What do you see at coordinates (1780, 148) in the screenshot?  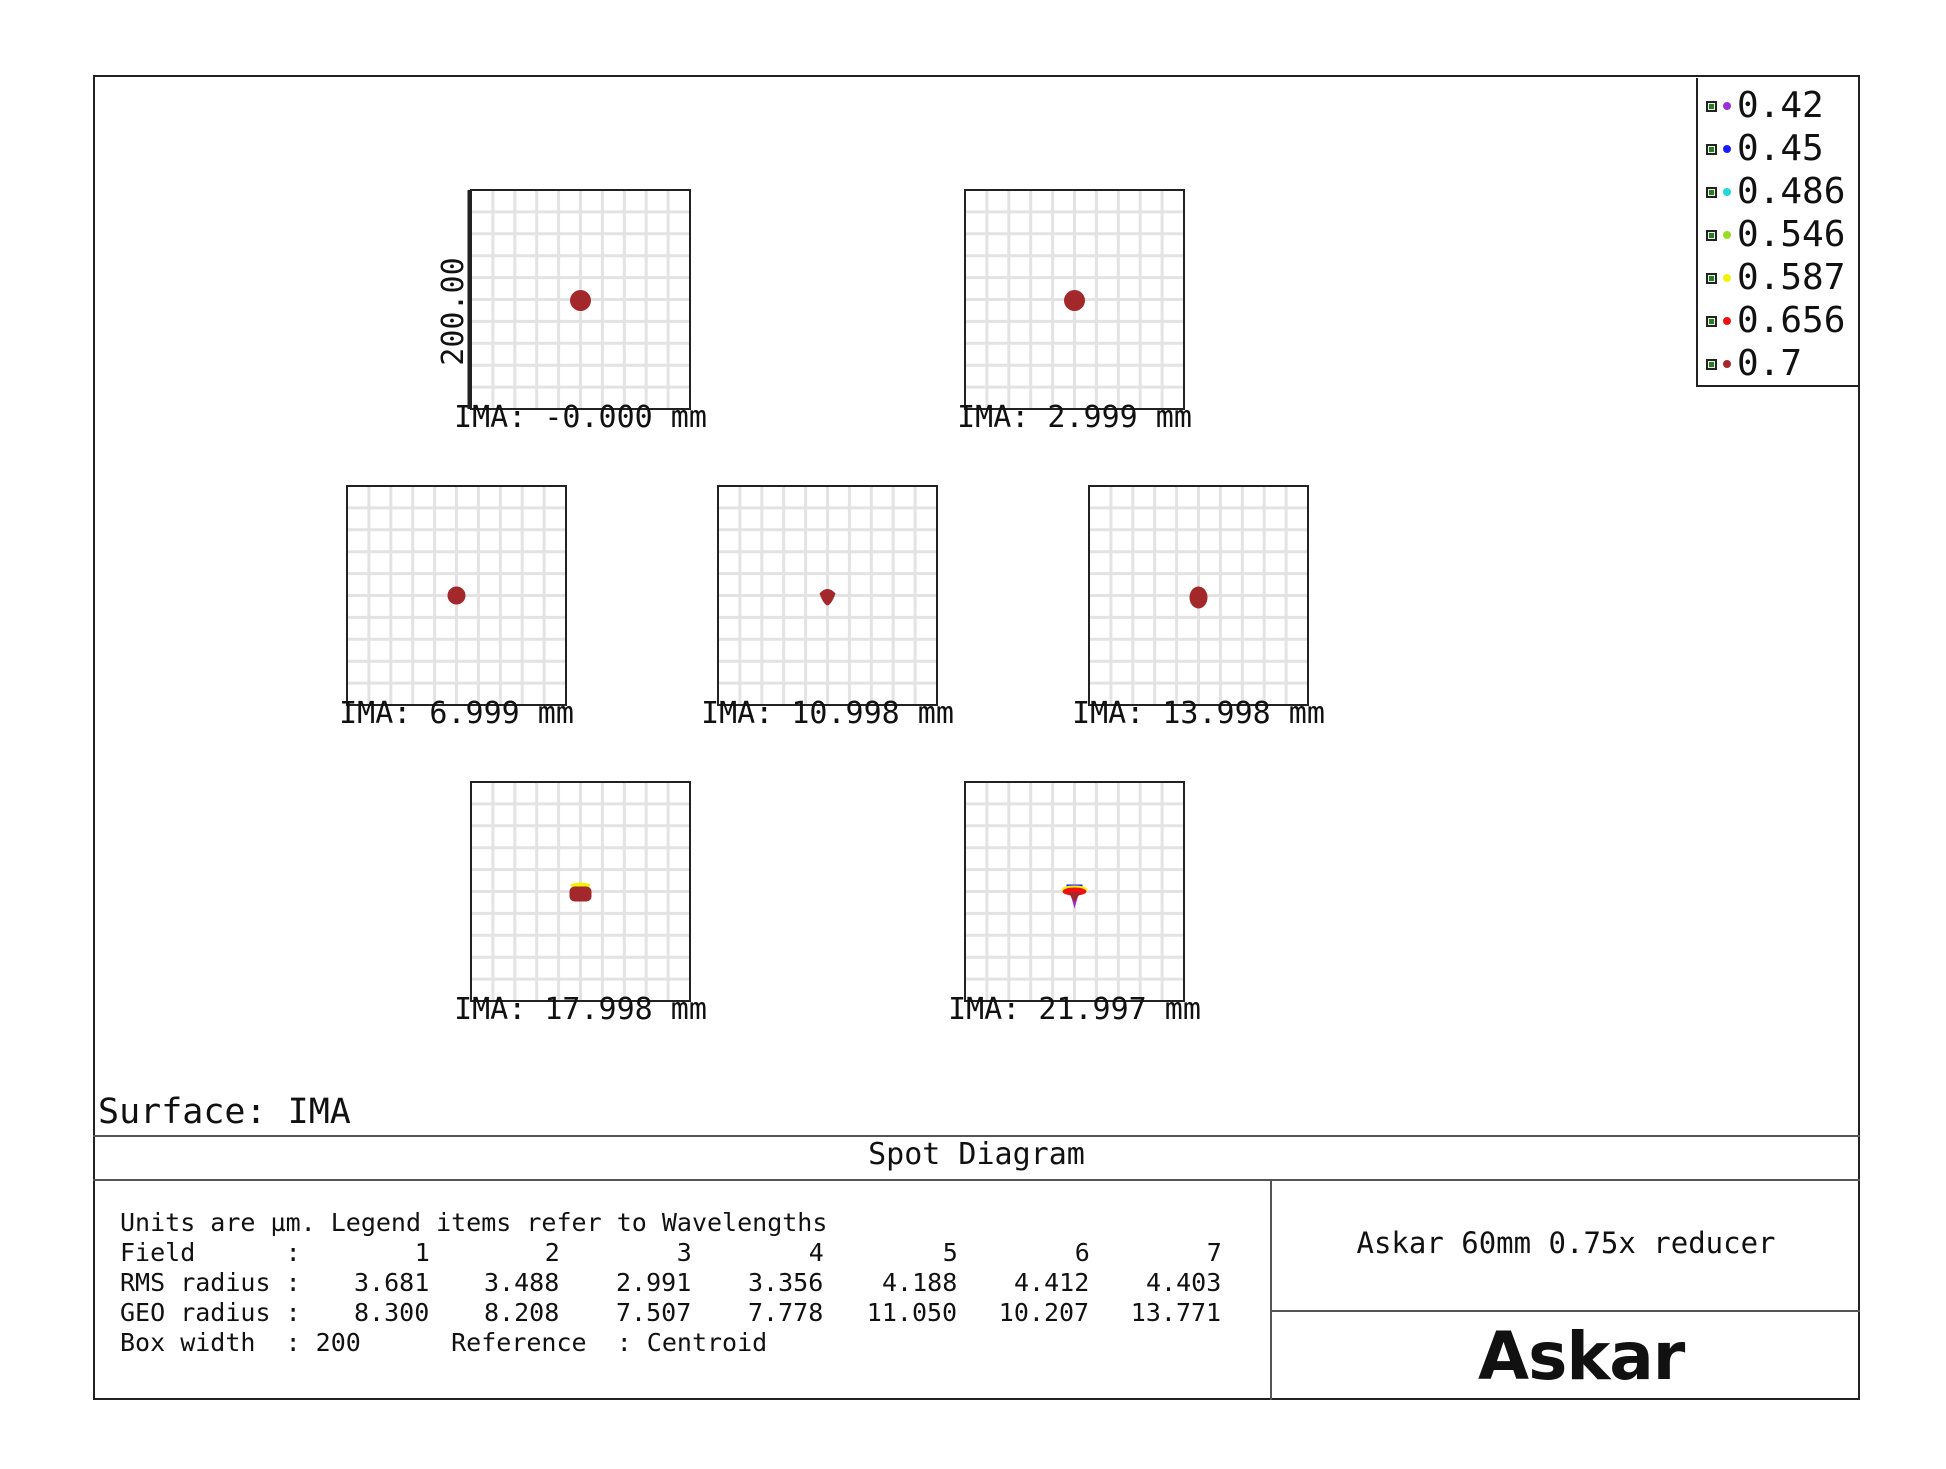 I see `legend-label: 0.45` at bounding box center [1780, 148].